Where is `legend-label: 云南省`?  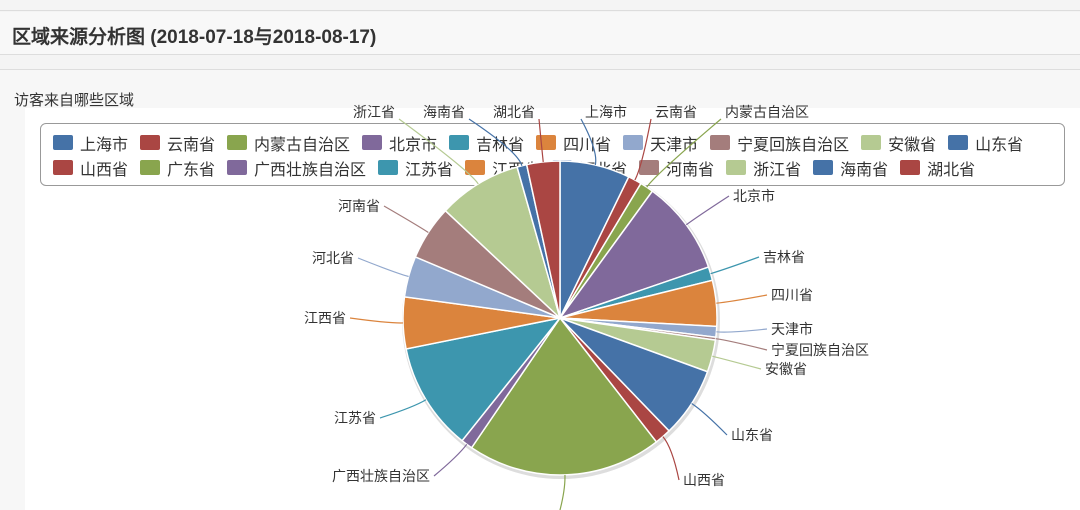
legend-label: 云南省 is located at coordinates (191, 144).